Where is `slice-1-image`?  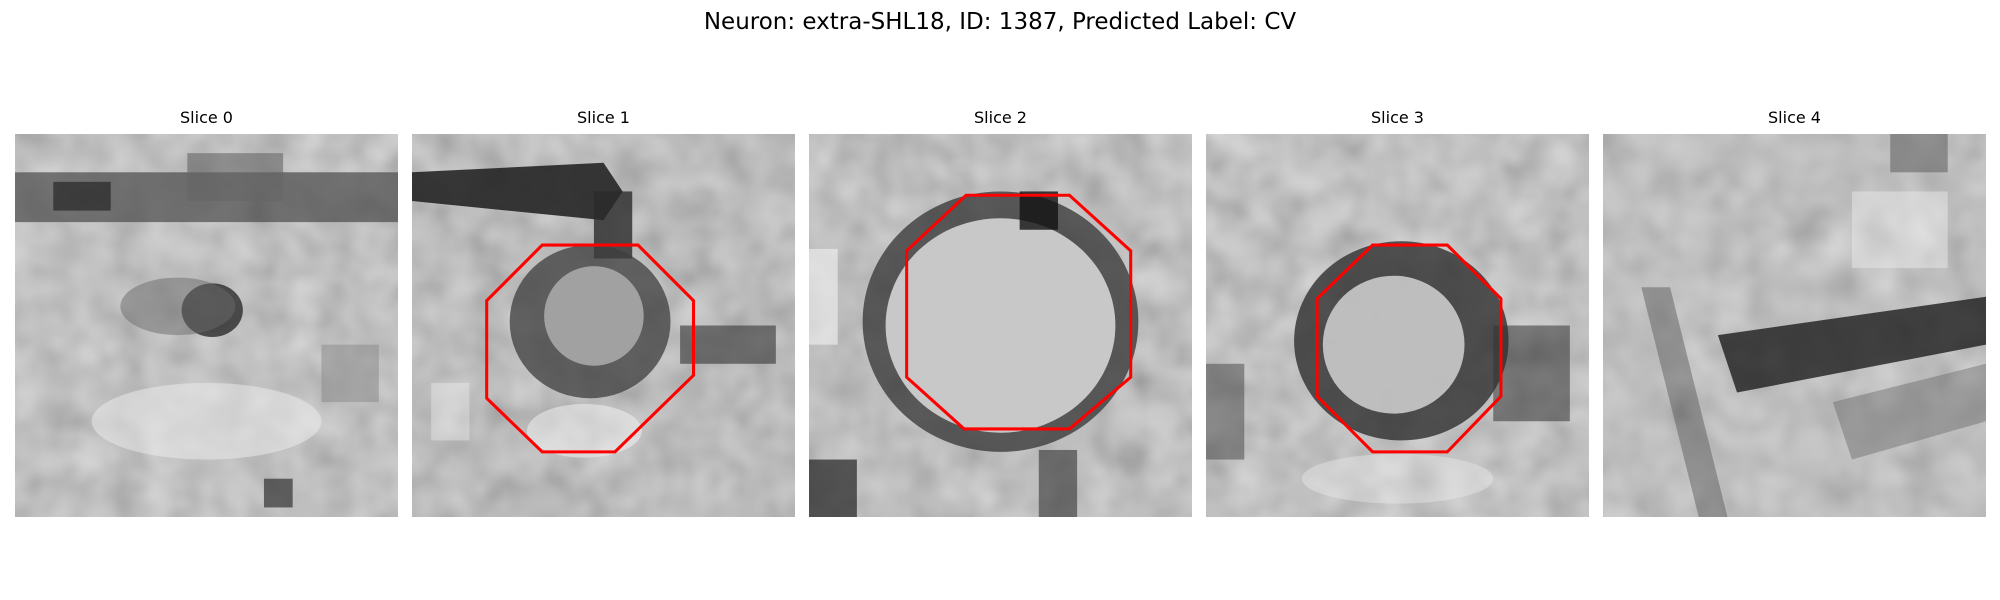 slice-1-image is located at coordinates (603, 325).